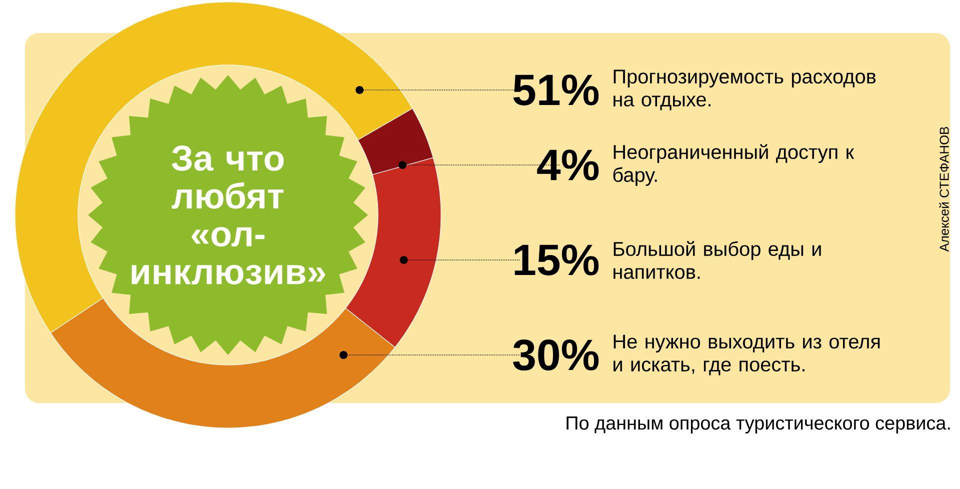  Describe the element at coordinates (758, 425) in the screenshot. I see `text: По данным опроса туристического сервиса.` at that location.